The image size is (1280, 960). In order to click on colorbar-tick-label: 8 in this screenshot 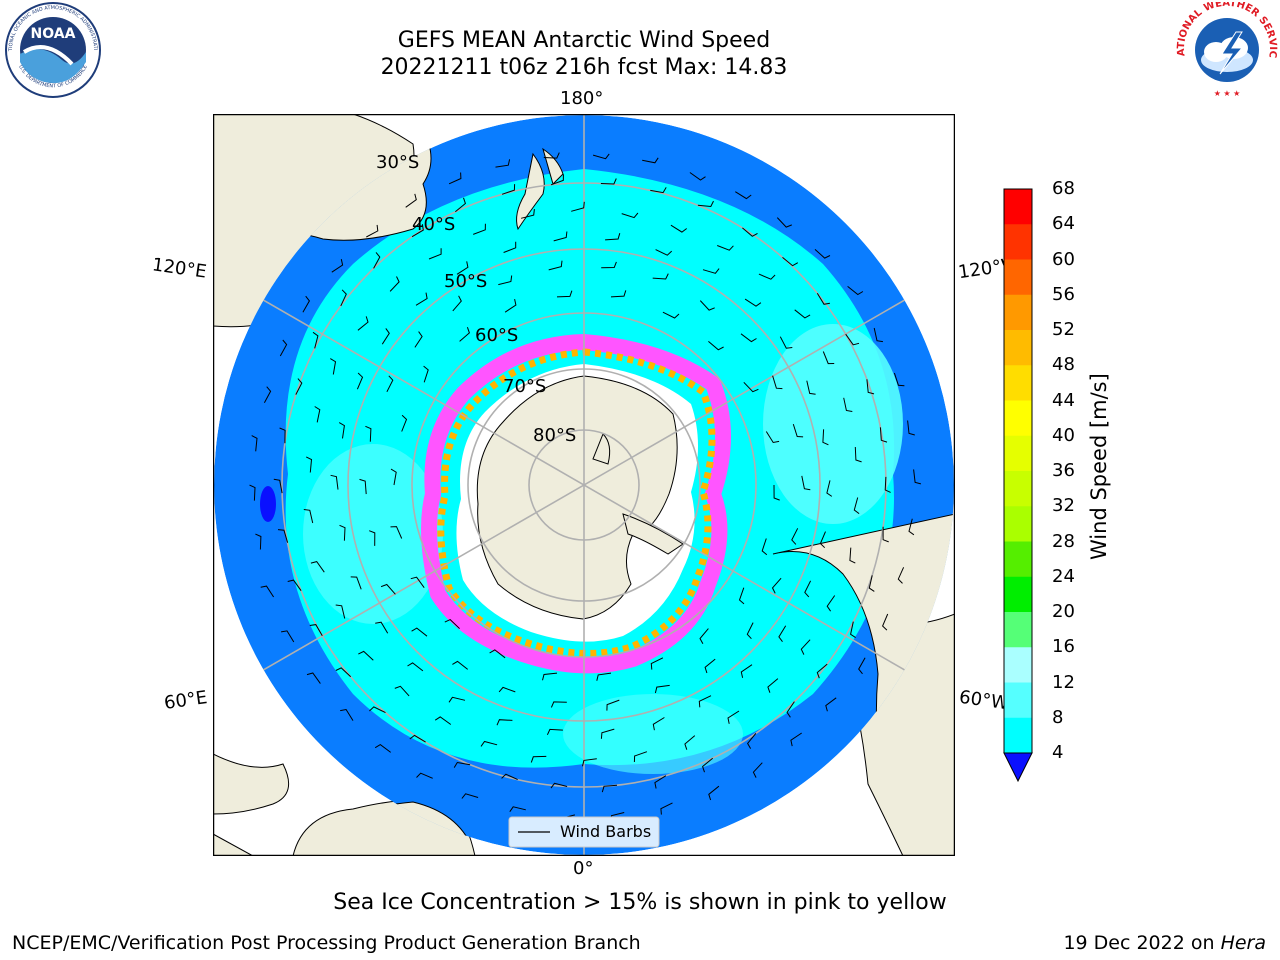, I will do `click(1058, 717)`.